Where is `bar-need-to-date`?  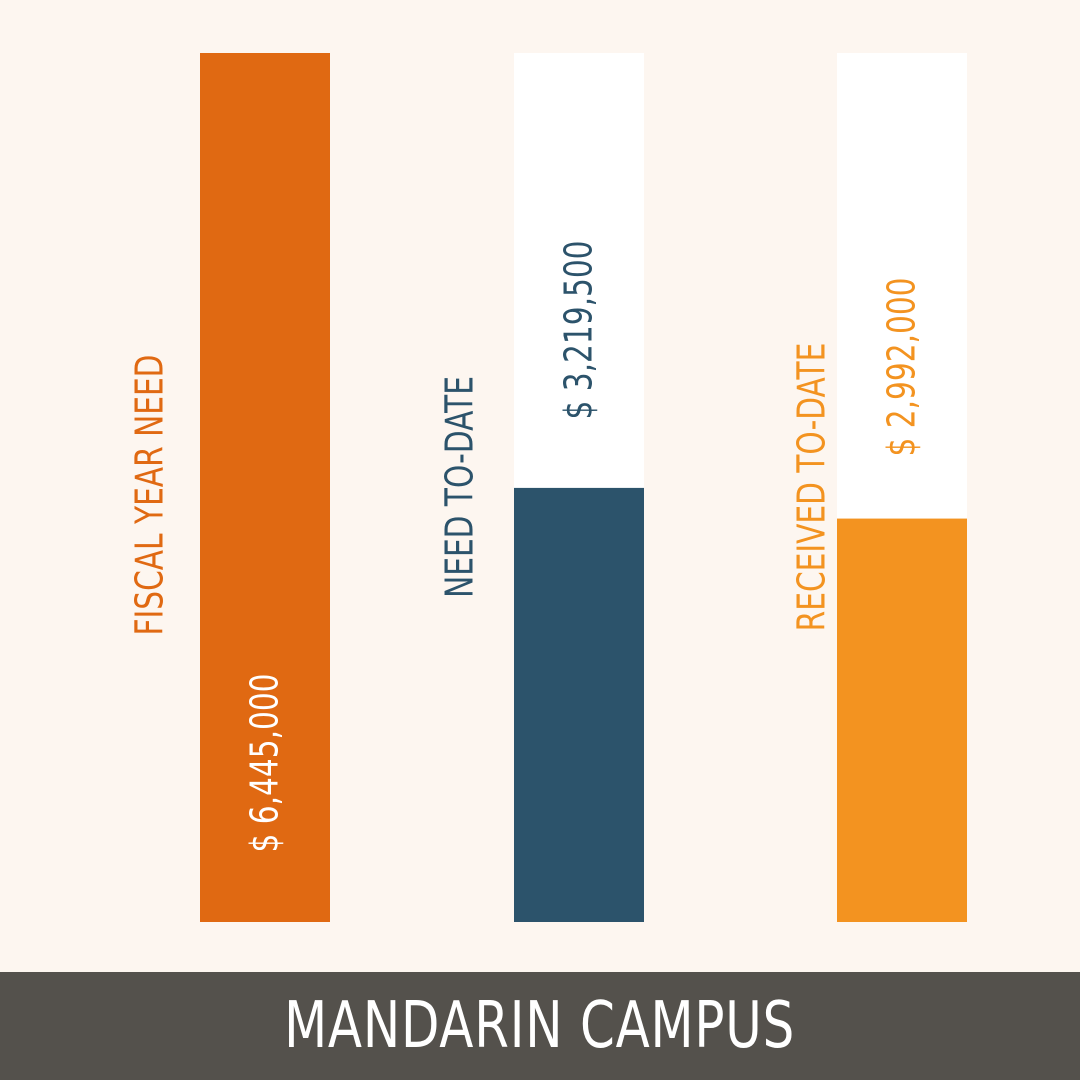
bar-need-to-date is located at coordinates (579, 704).